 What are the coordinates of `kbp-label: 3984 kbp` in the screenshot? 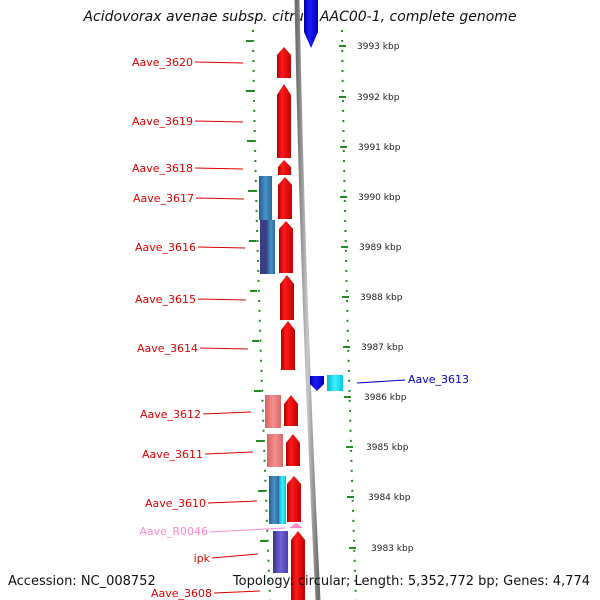 It's located at (389, 498).